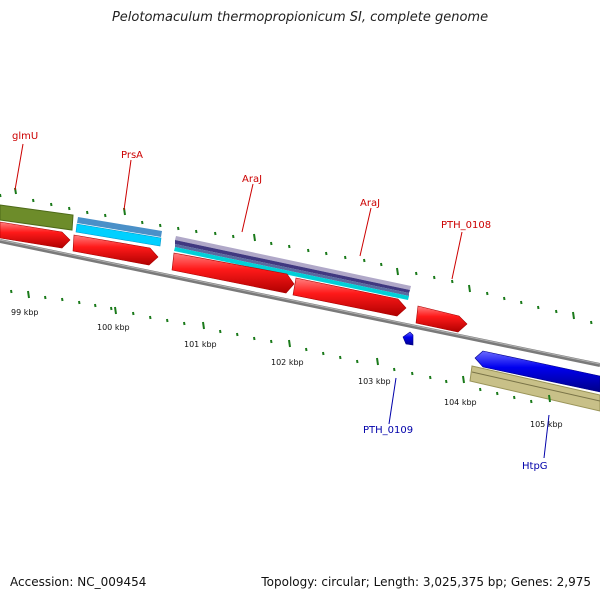 The width and height of the screenshot is (600, 600). Describe the element at coordinates (466, 225) in the screenshot. I see `gene-label-pth0108: PTH_0108` at that location.